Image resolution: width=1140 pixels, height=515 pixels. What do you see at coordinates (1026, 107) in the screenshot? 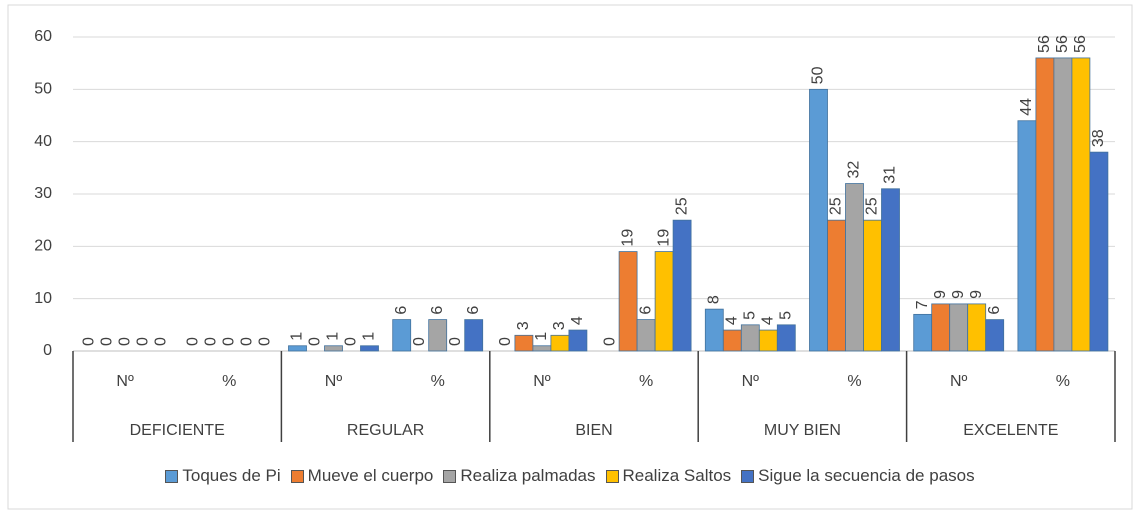
I see `data-label: 44` at bounding box center [1026, 107].